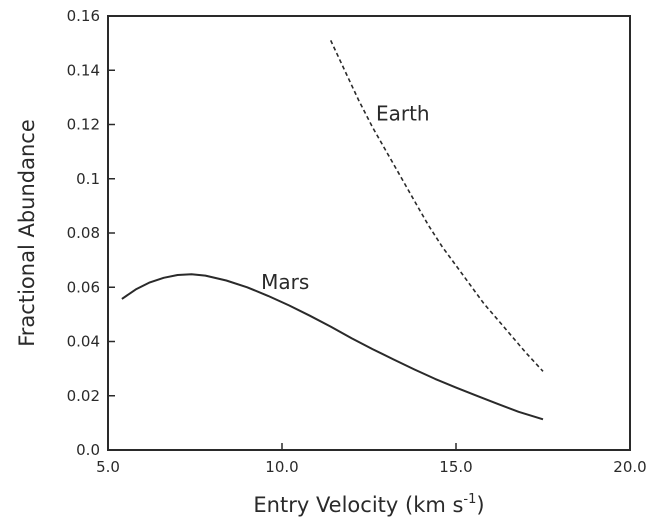  Describe the element at coordinates (83, 396) in the screenshot. I see `y-tick-label: 0.02` at that location.